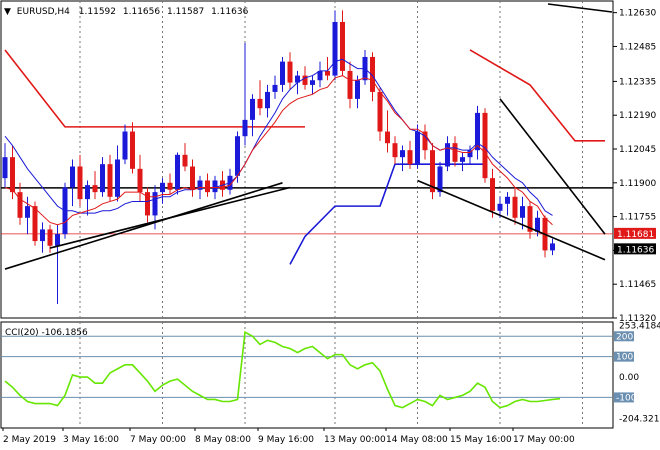  What do you see at coordinates (637, 82) in the screenshot?
I see `price-tick-label: 1.12335` at bounding box center [637, 82].